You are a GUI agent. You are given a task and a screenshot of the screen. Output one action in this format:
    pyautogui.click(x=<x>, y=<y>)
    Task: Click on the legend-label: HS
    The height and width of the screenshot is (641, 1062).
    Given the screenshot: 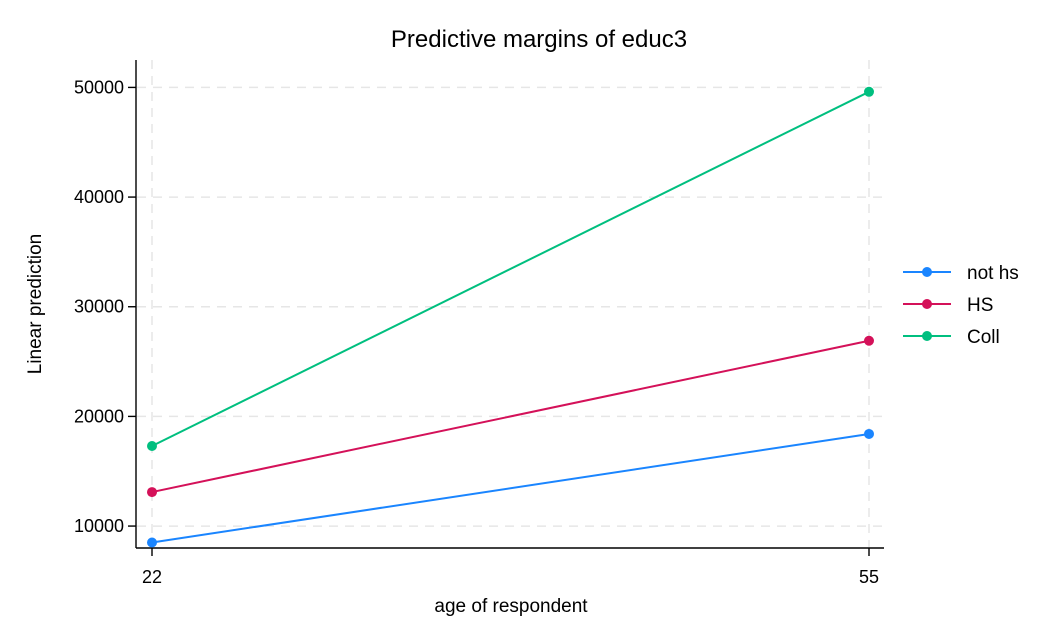 What is the action you would take?
    pyautogui.click(x=980, y=305)
    